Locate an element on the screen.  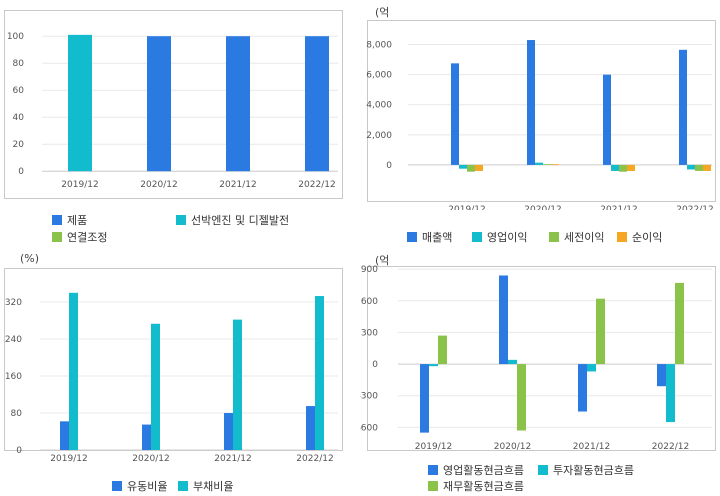
legend-item-financing-cf: 재무활동현금흐름 is located at coordinates (476, 486).